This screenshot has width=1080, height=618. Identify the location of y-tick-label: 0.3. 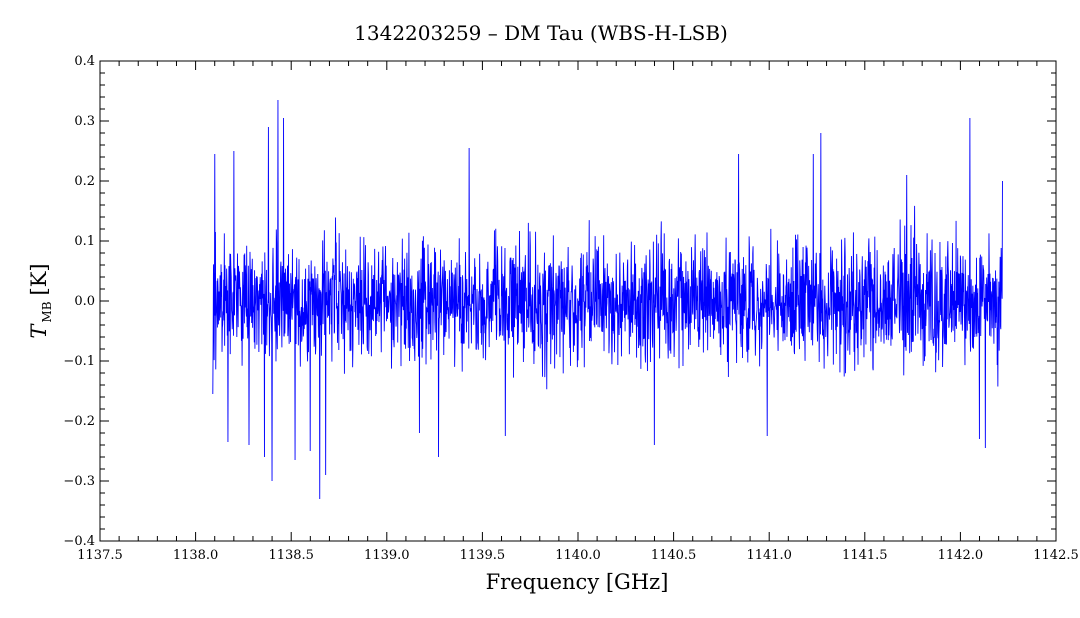
(84, 121).